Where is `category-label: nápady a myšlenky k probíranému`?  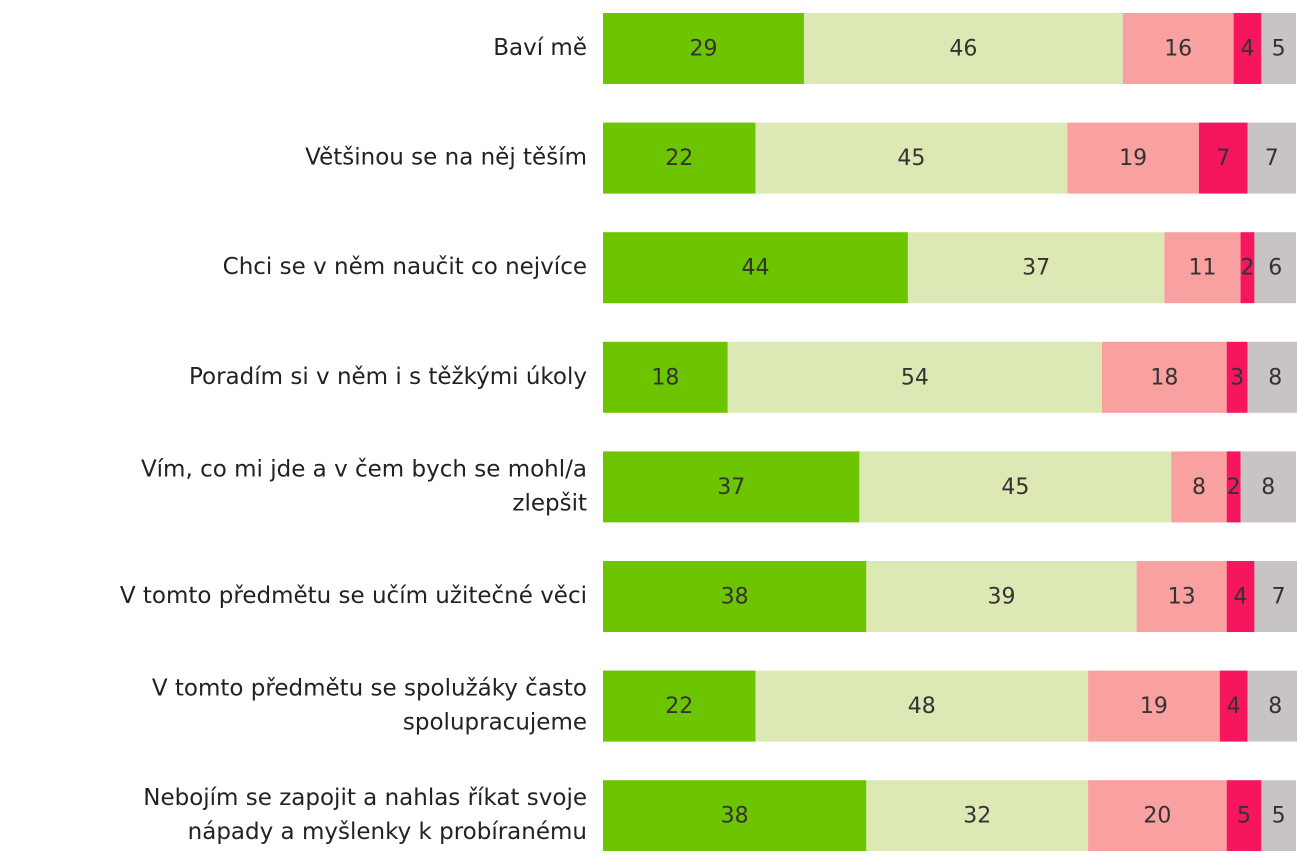
category-label: nápady a myšlenky k probíranému is located at coordinates (387, 832).